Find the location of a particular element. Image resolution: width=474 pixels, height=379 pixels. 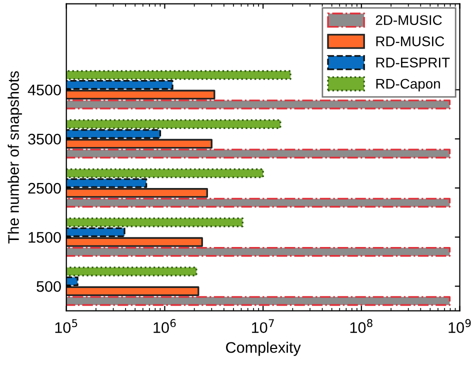

x-tick-label: 10$^{8}$ is located at coordinates (361, 326).